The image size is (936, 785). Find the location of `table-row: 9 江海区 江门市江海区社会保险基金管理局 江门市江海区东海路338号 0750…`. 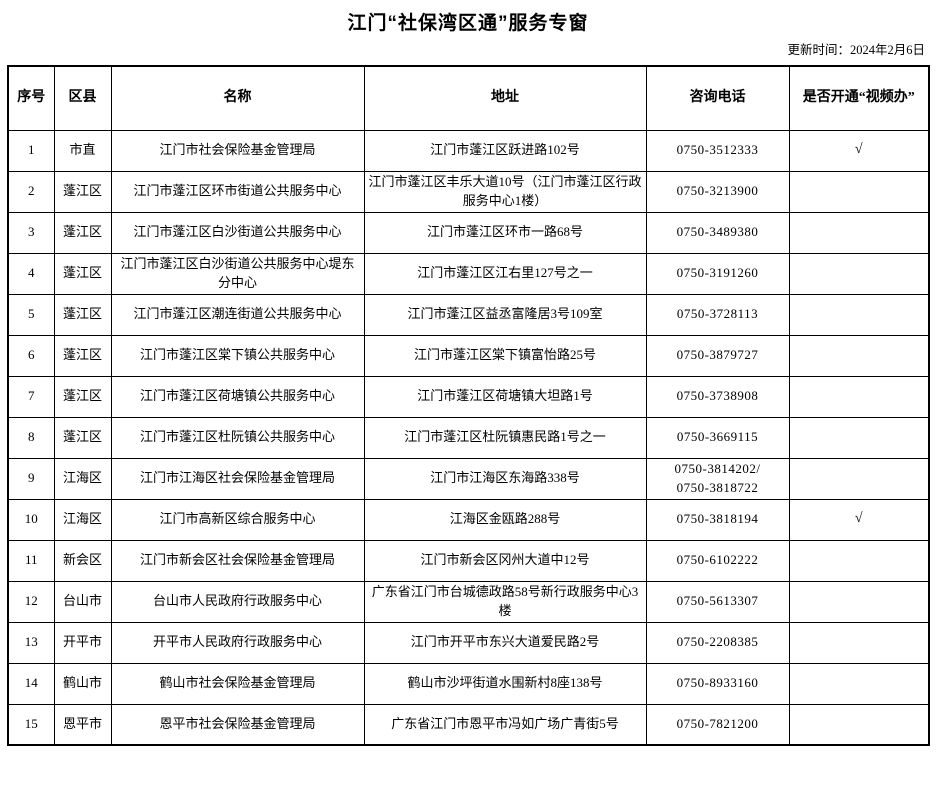

table-row: 9 江海区 江门市江海区社会保险基金管理局 江门市江海区东海路338号 0750… is located at coordinates (468, 478).